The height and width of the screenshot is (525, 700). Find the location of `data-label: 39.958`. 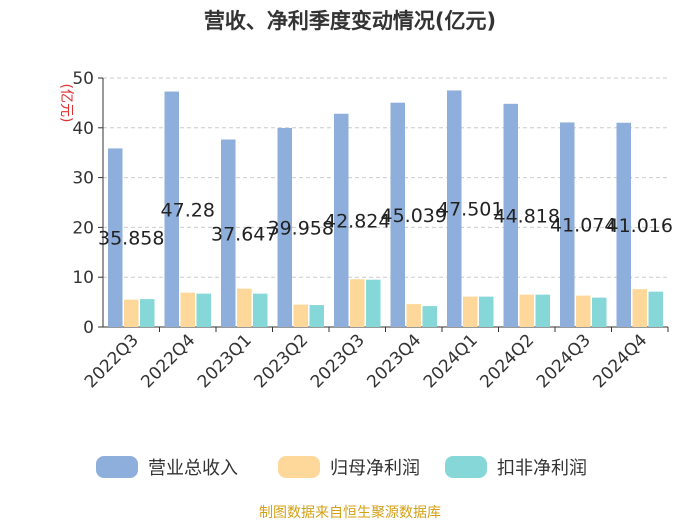

data-label: 39.958 is located at coordinates (301, 229).